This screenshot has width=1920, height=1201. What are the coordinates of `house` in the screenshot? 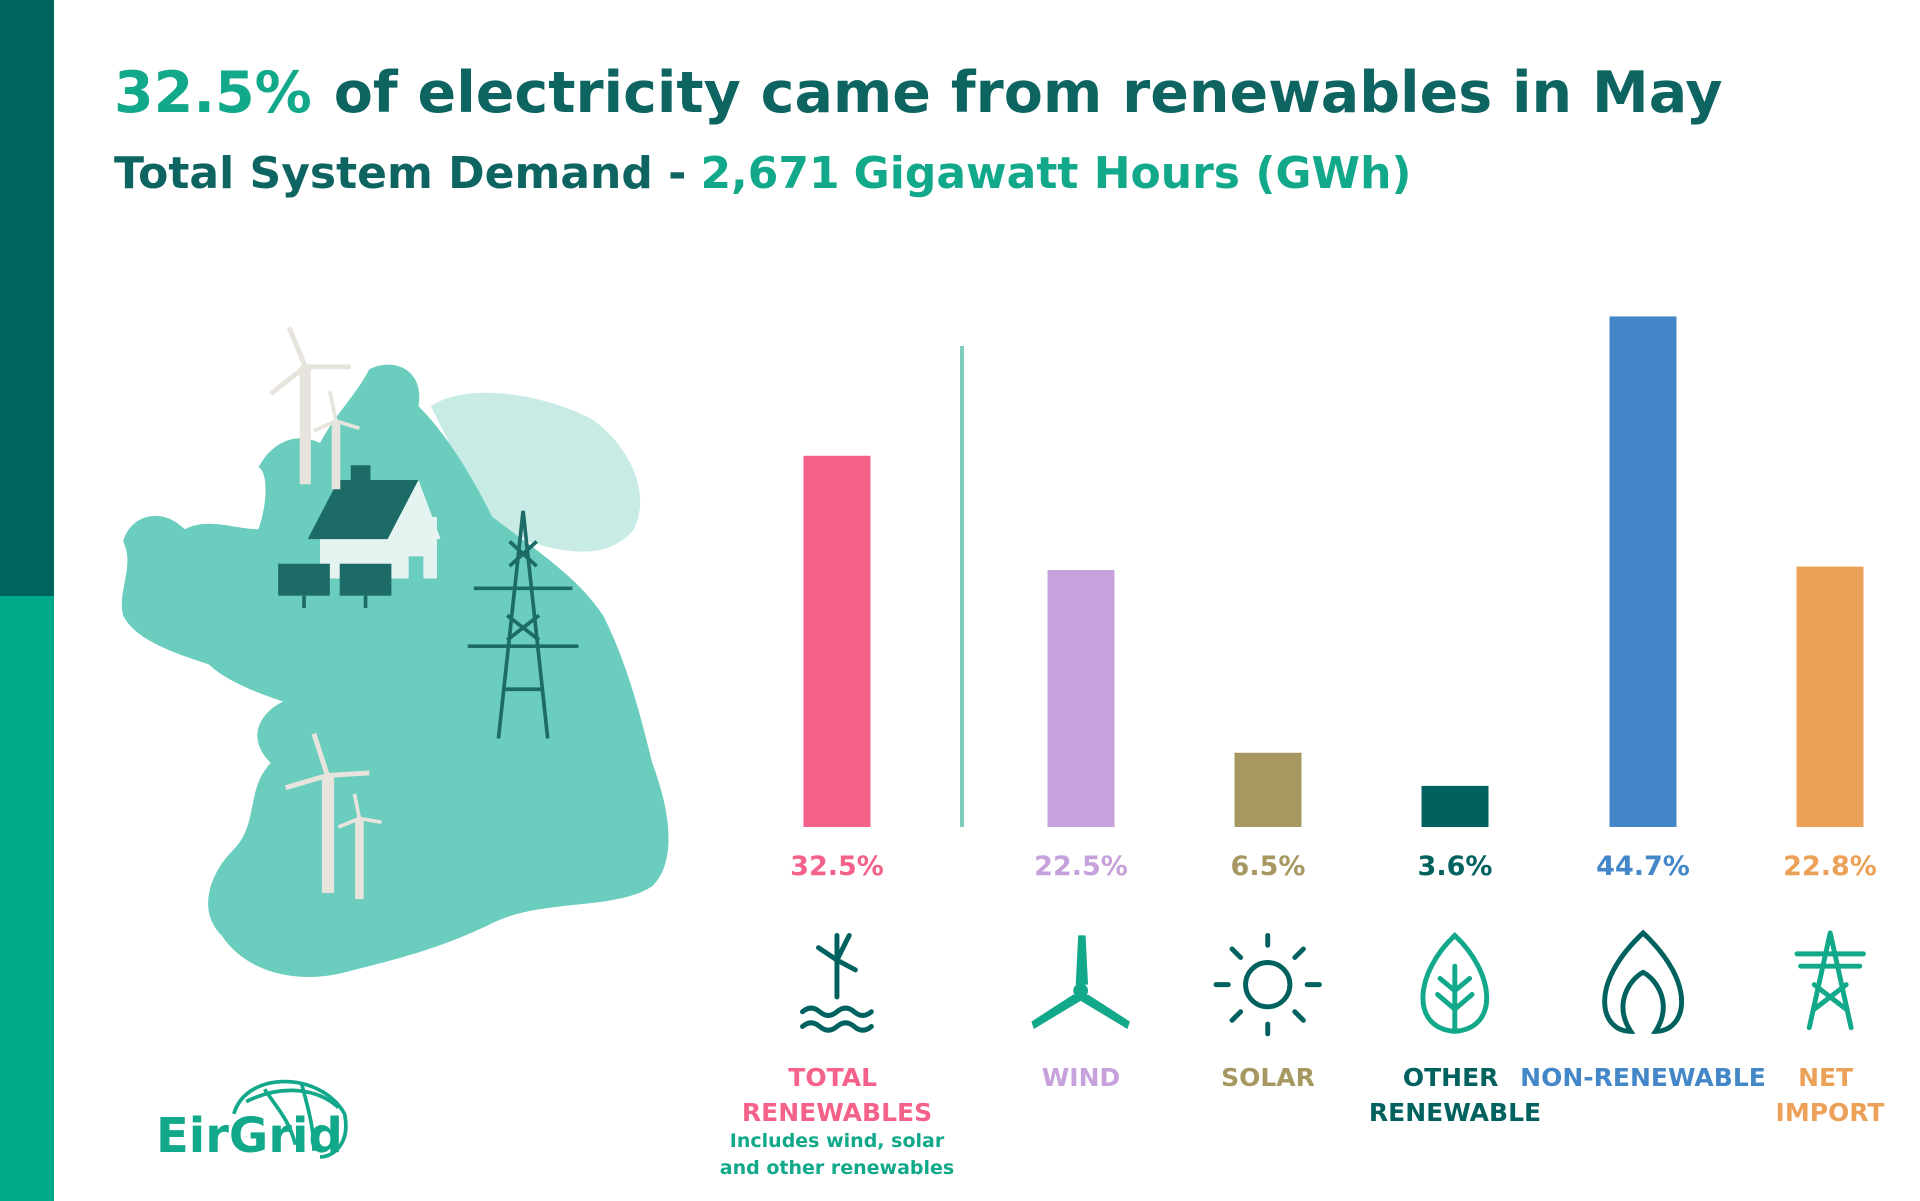 It's located at (359, 537).